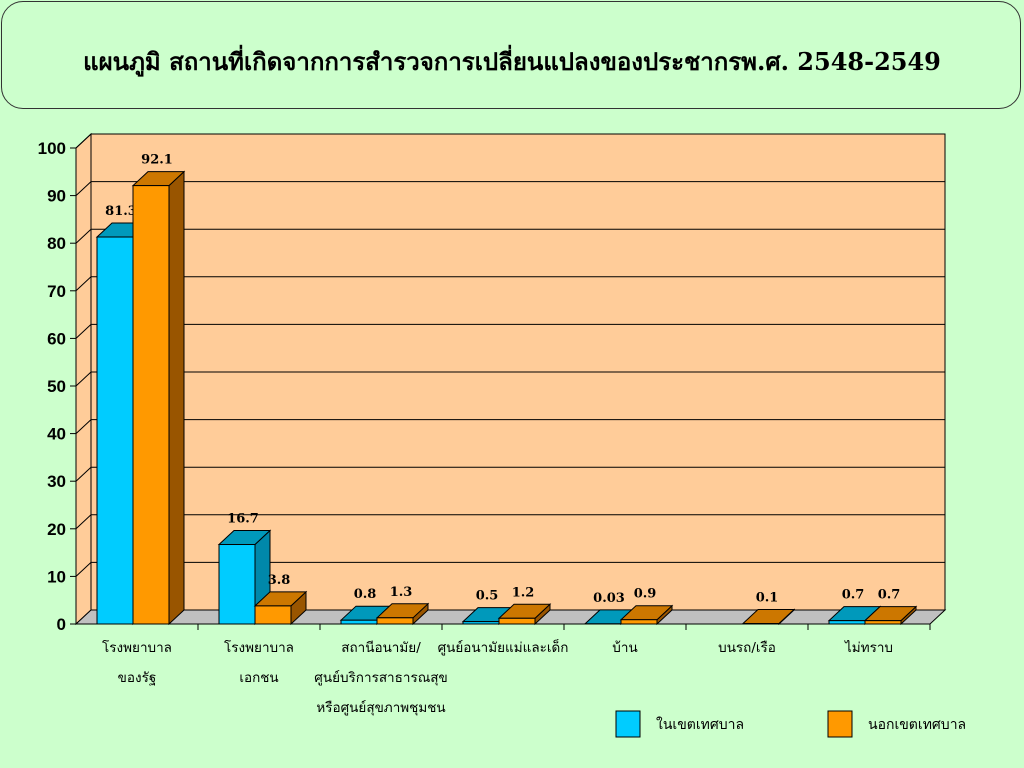 The height and width of the screenshot is (768, 1024). Describe the element at coordinates (56, 386) in the screenshot. I see `y-tick-label: 50` at that location.